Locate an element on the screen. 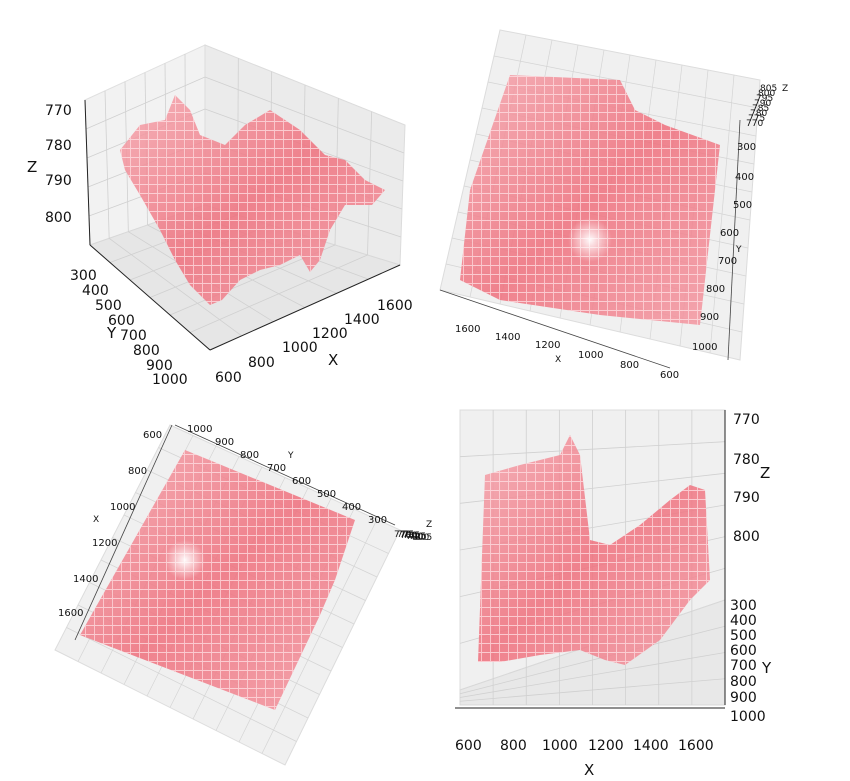 The height and width of the screenshot is (781, 850). z-tick-label: 805 is located at coordinates (768, 89).